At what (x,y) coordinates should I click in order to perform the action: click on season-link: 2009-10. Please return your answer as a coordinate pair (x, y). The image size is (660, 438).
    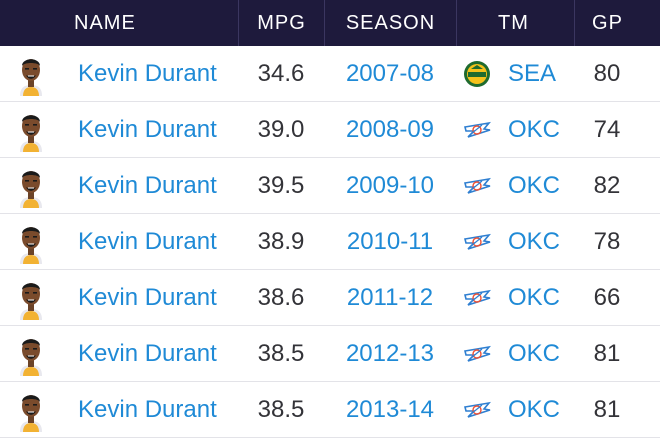
    Looking at the image, I should click on (390, 185).